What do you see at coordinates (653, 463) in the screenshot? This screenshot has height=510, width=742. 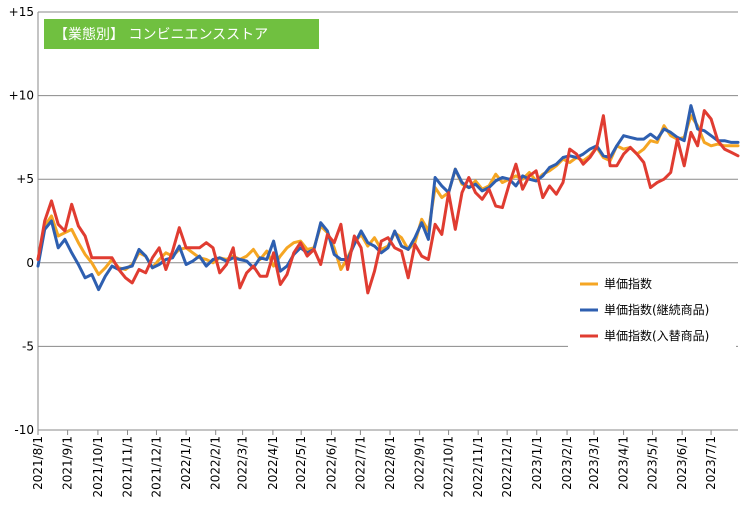 I see `x-tick-label: 2023/5/1` at bounding box center [653, 463].